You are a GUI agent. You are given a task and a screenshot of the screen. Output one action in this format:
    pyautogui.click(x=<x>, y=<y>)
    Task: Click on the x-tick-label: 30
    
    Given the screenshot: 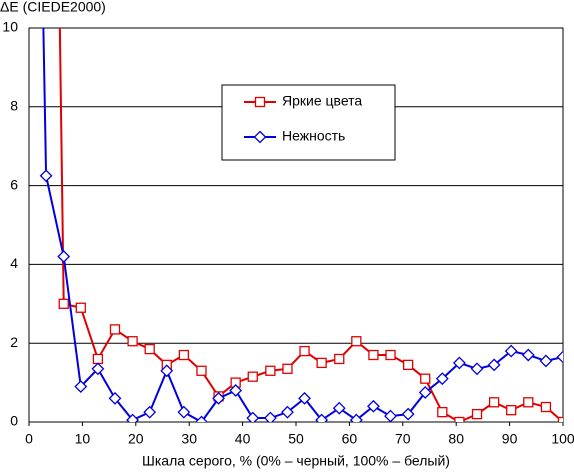 What is the action you would take?
    pyautogui.click(x=189, y=439)
    